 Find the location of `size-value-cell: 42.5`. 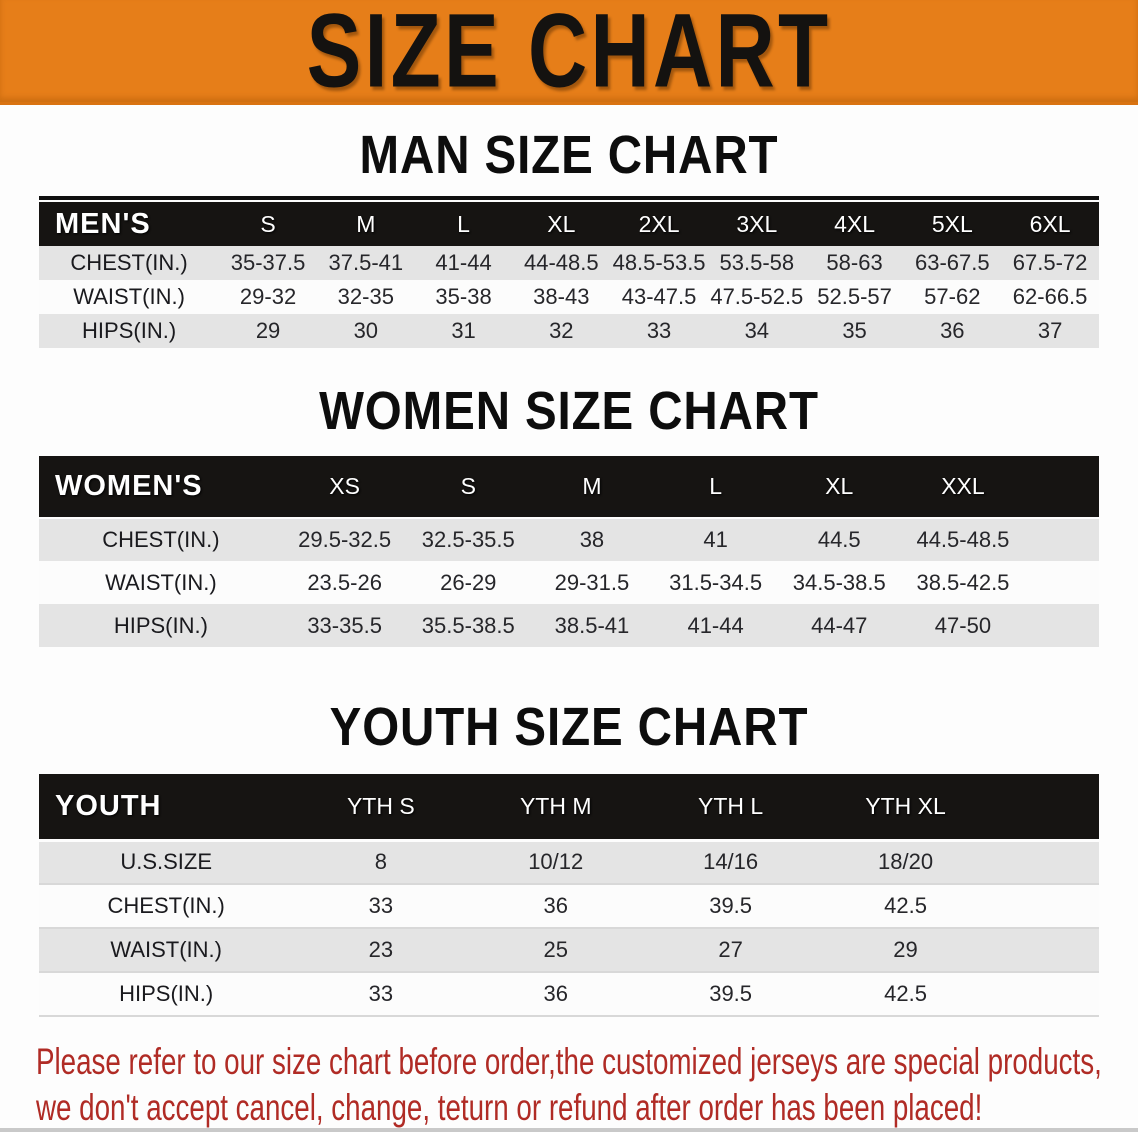

size-value-cell: 42.5 is located at coordinates (905, 905).